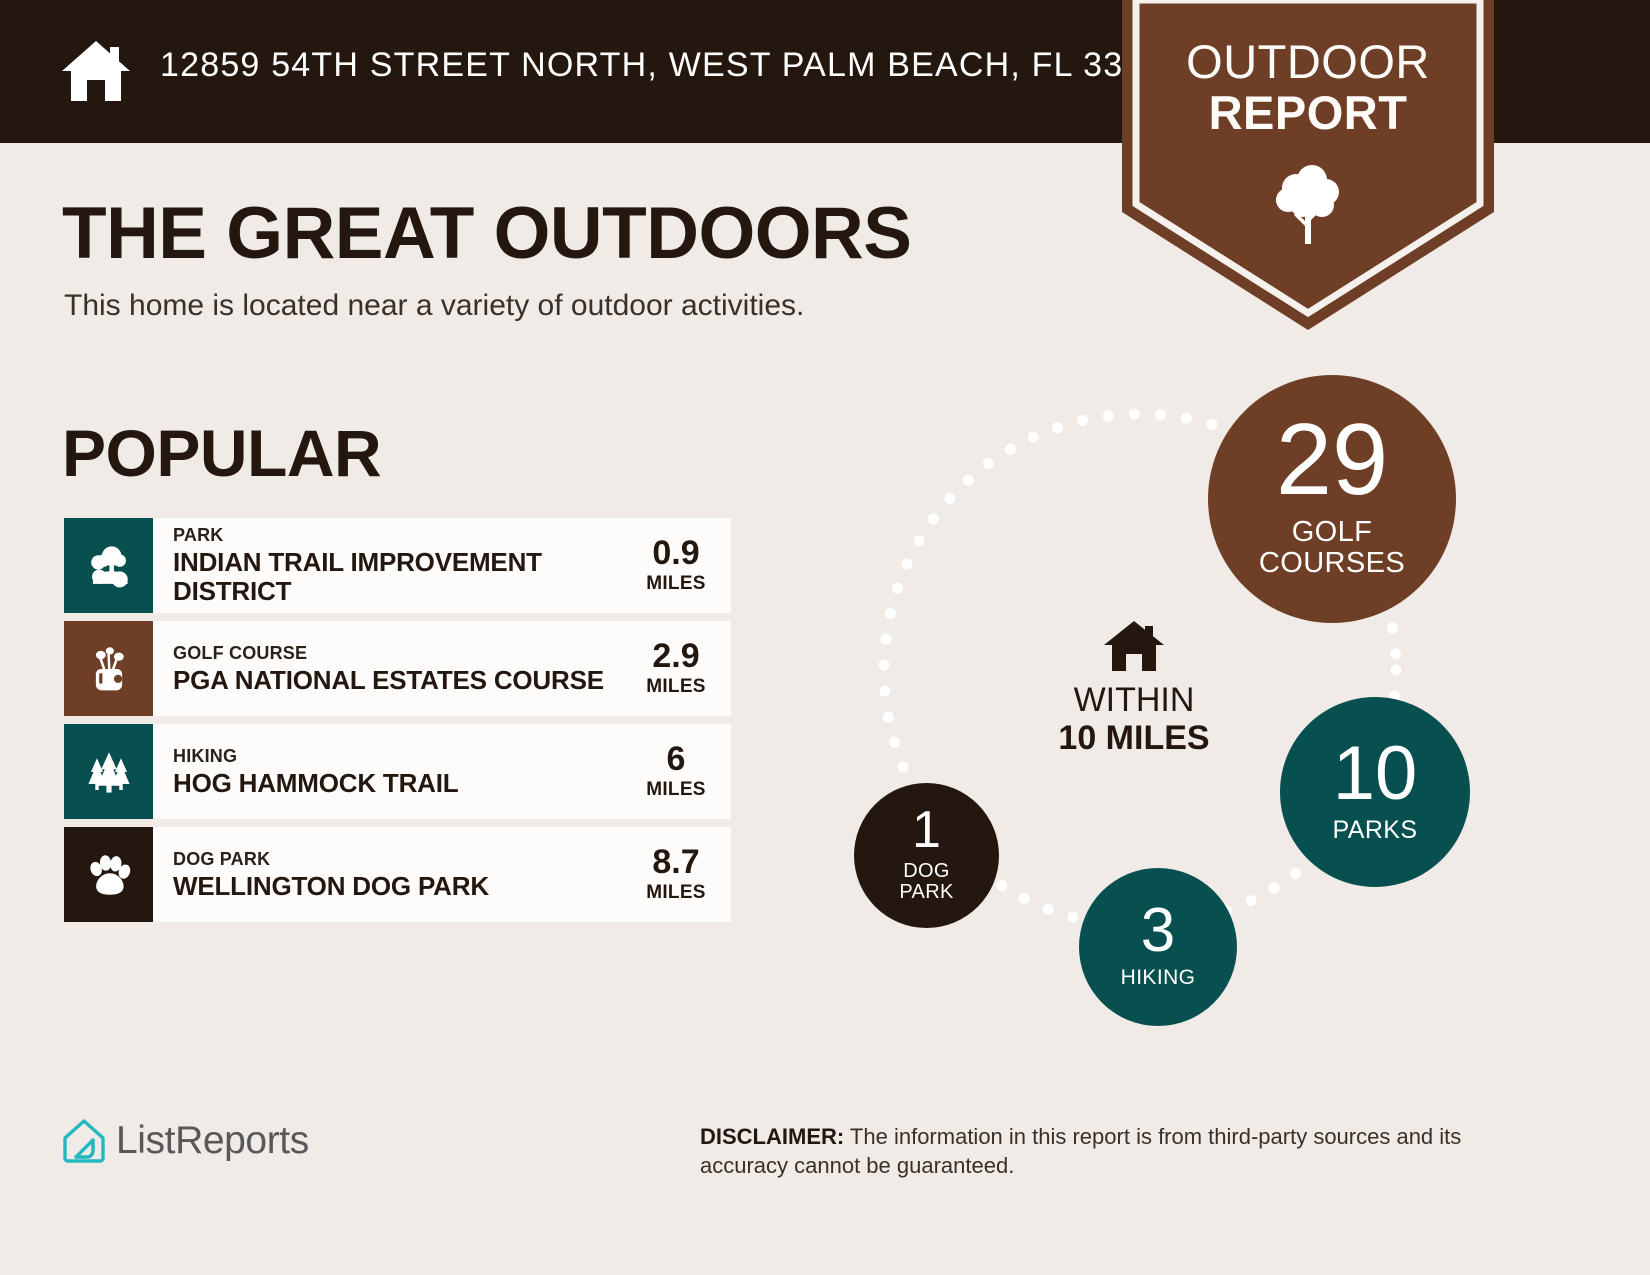  I want to click on paw-print-icon, so click(108, 874).